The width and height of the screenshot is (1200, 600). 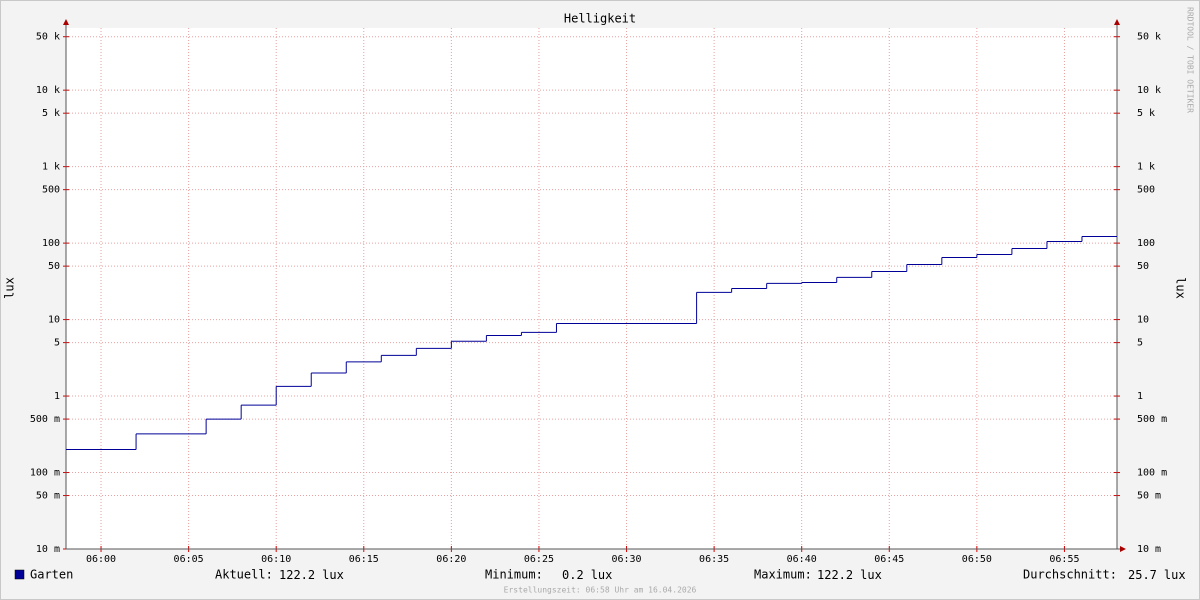 I want to click on x-tick-label: 06:50, so click(x=977, y=559).